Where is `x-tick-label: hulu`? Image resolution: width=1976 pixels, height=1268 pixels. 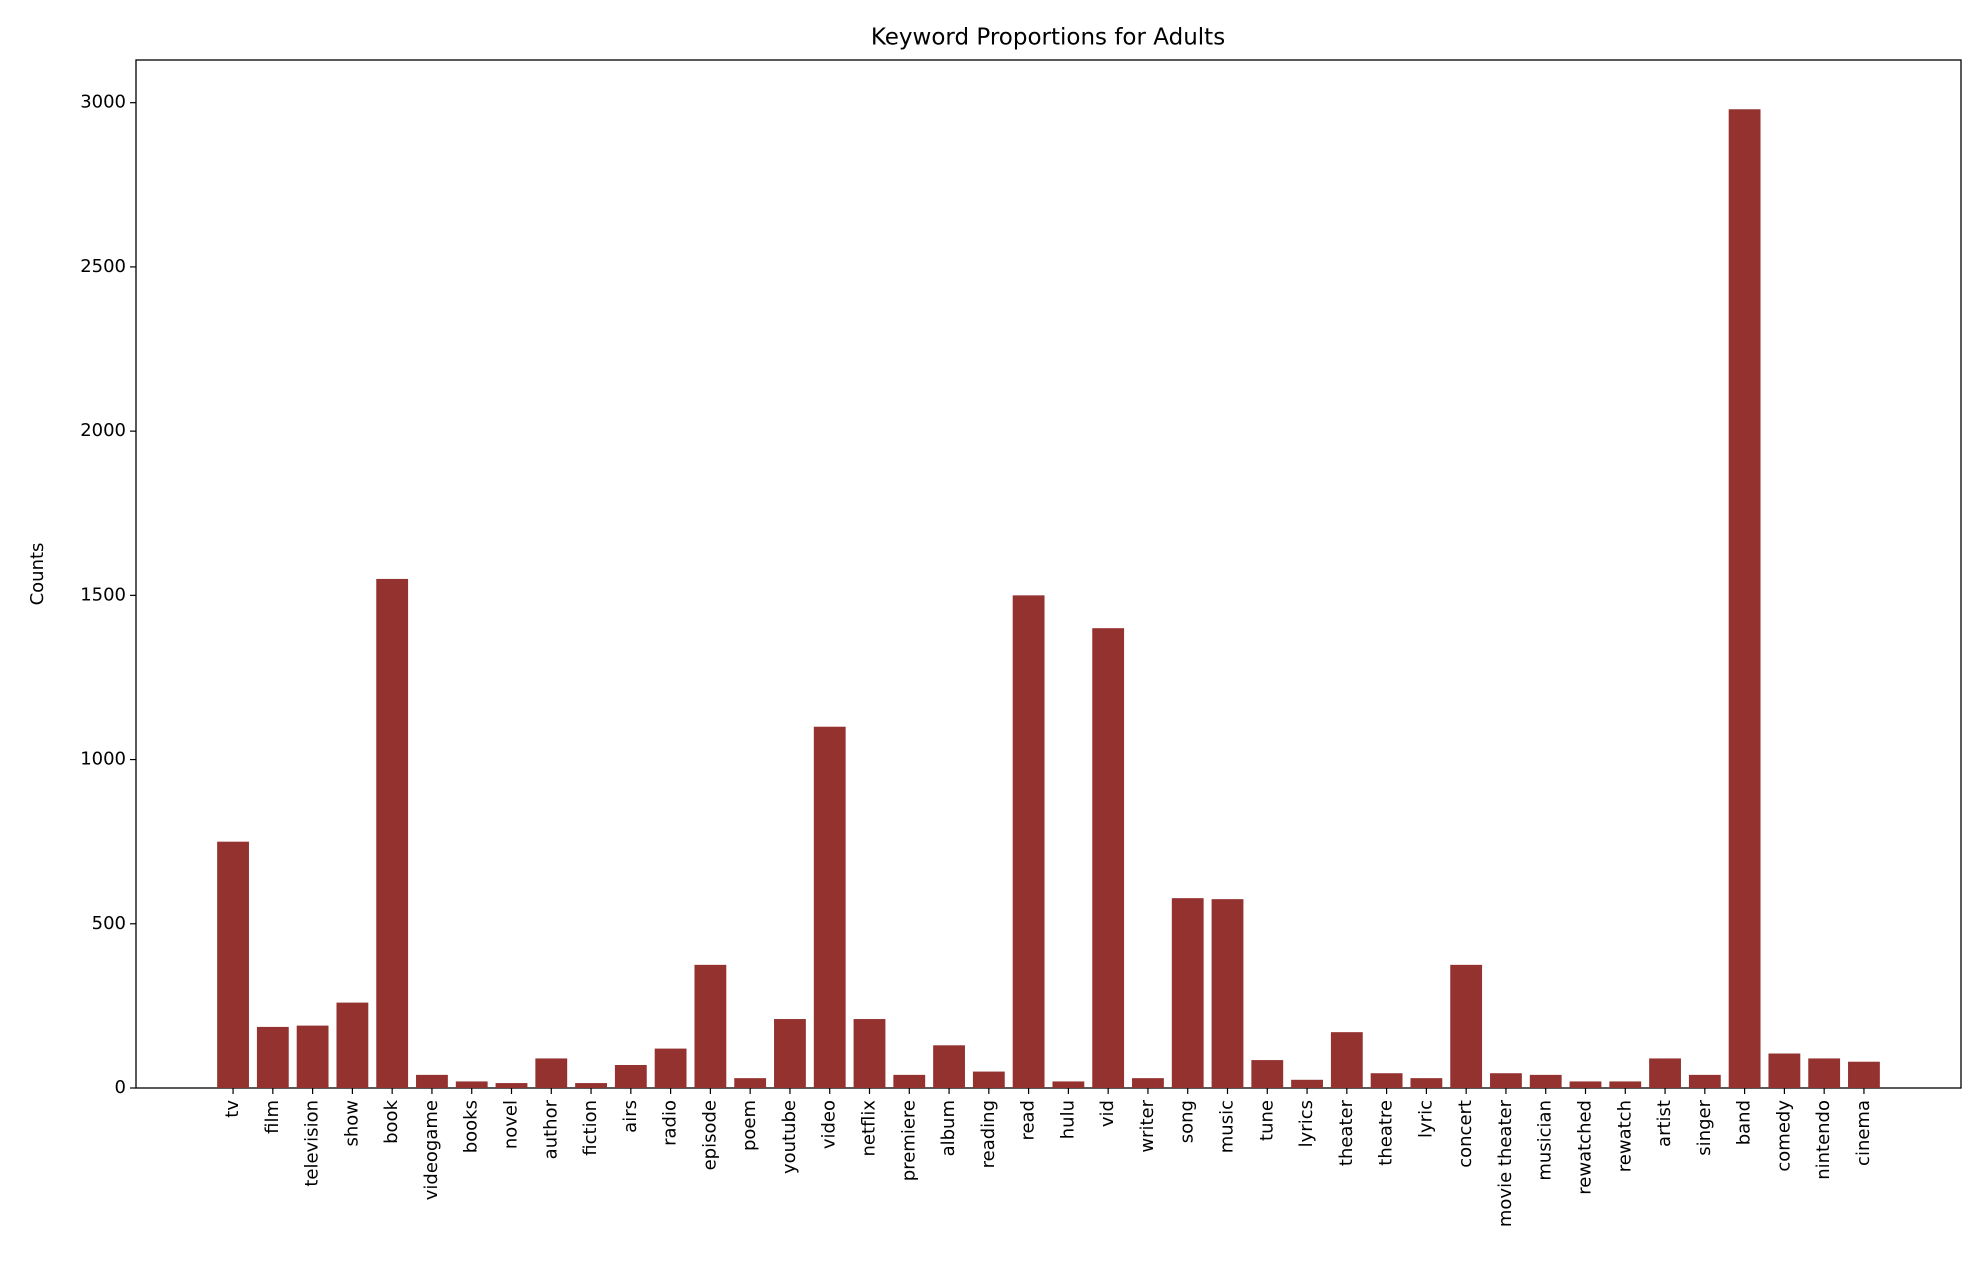
x-tick-label: hulu is located at coordinates (1067, 1119).